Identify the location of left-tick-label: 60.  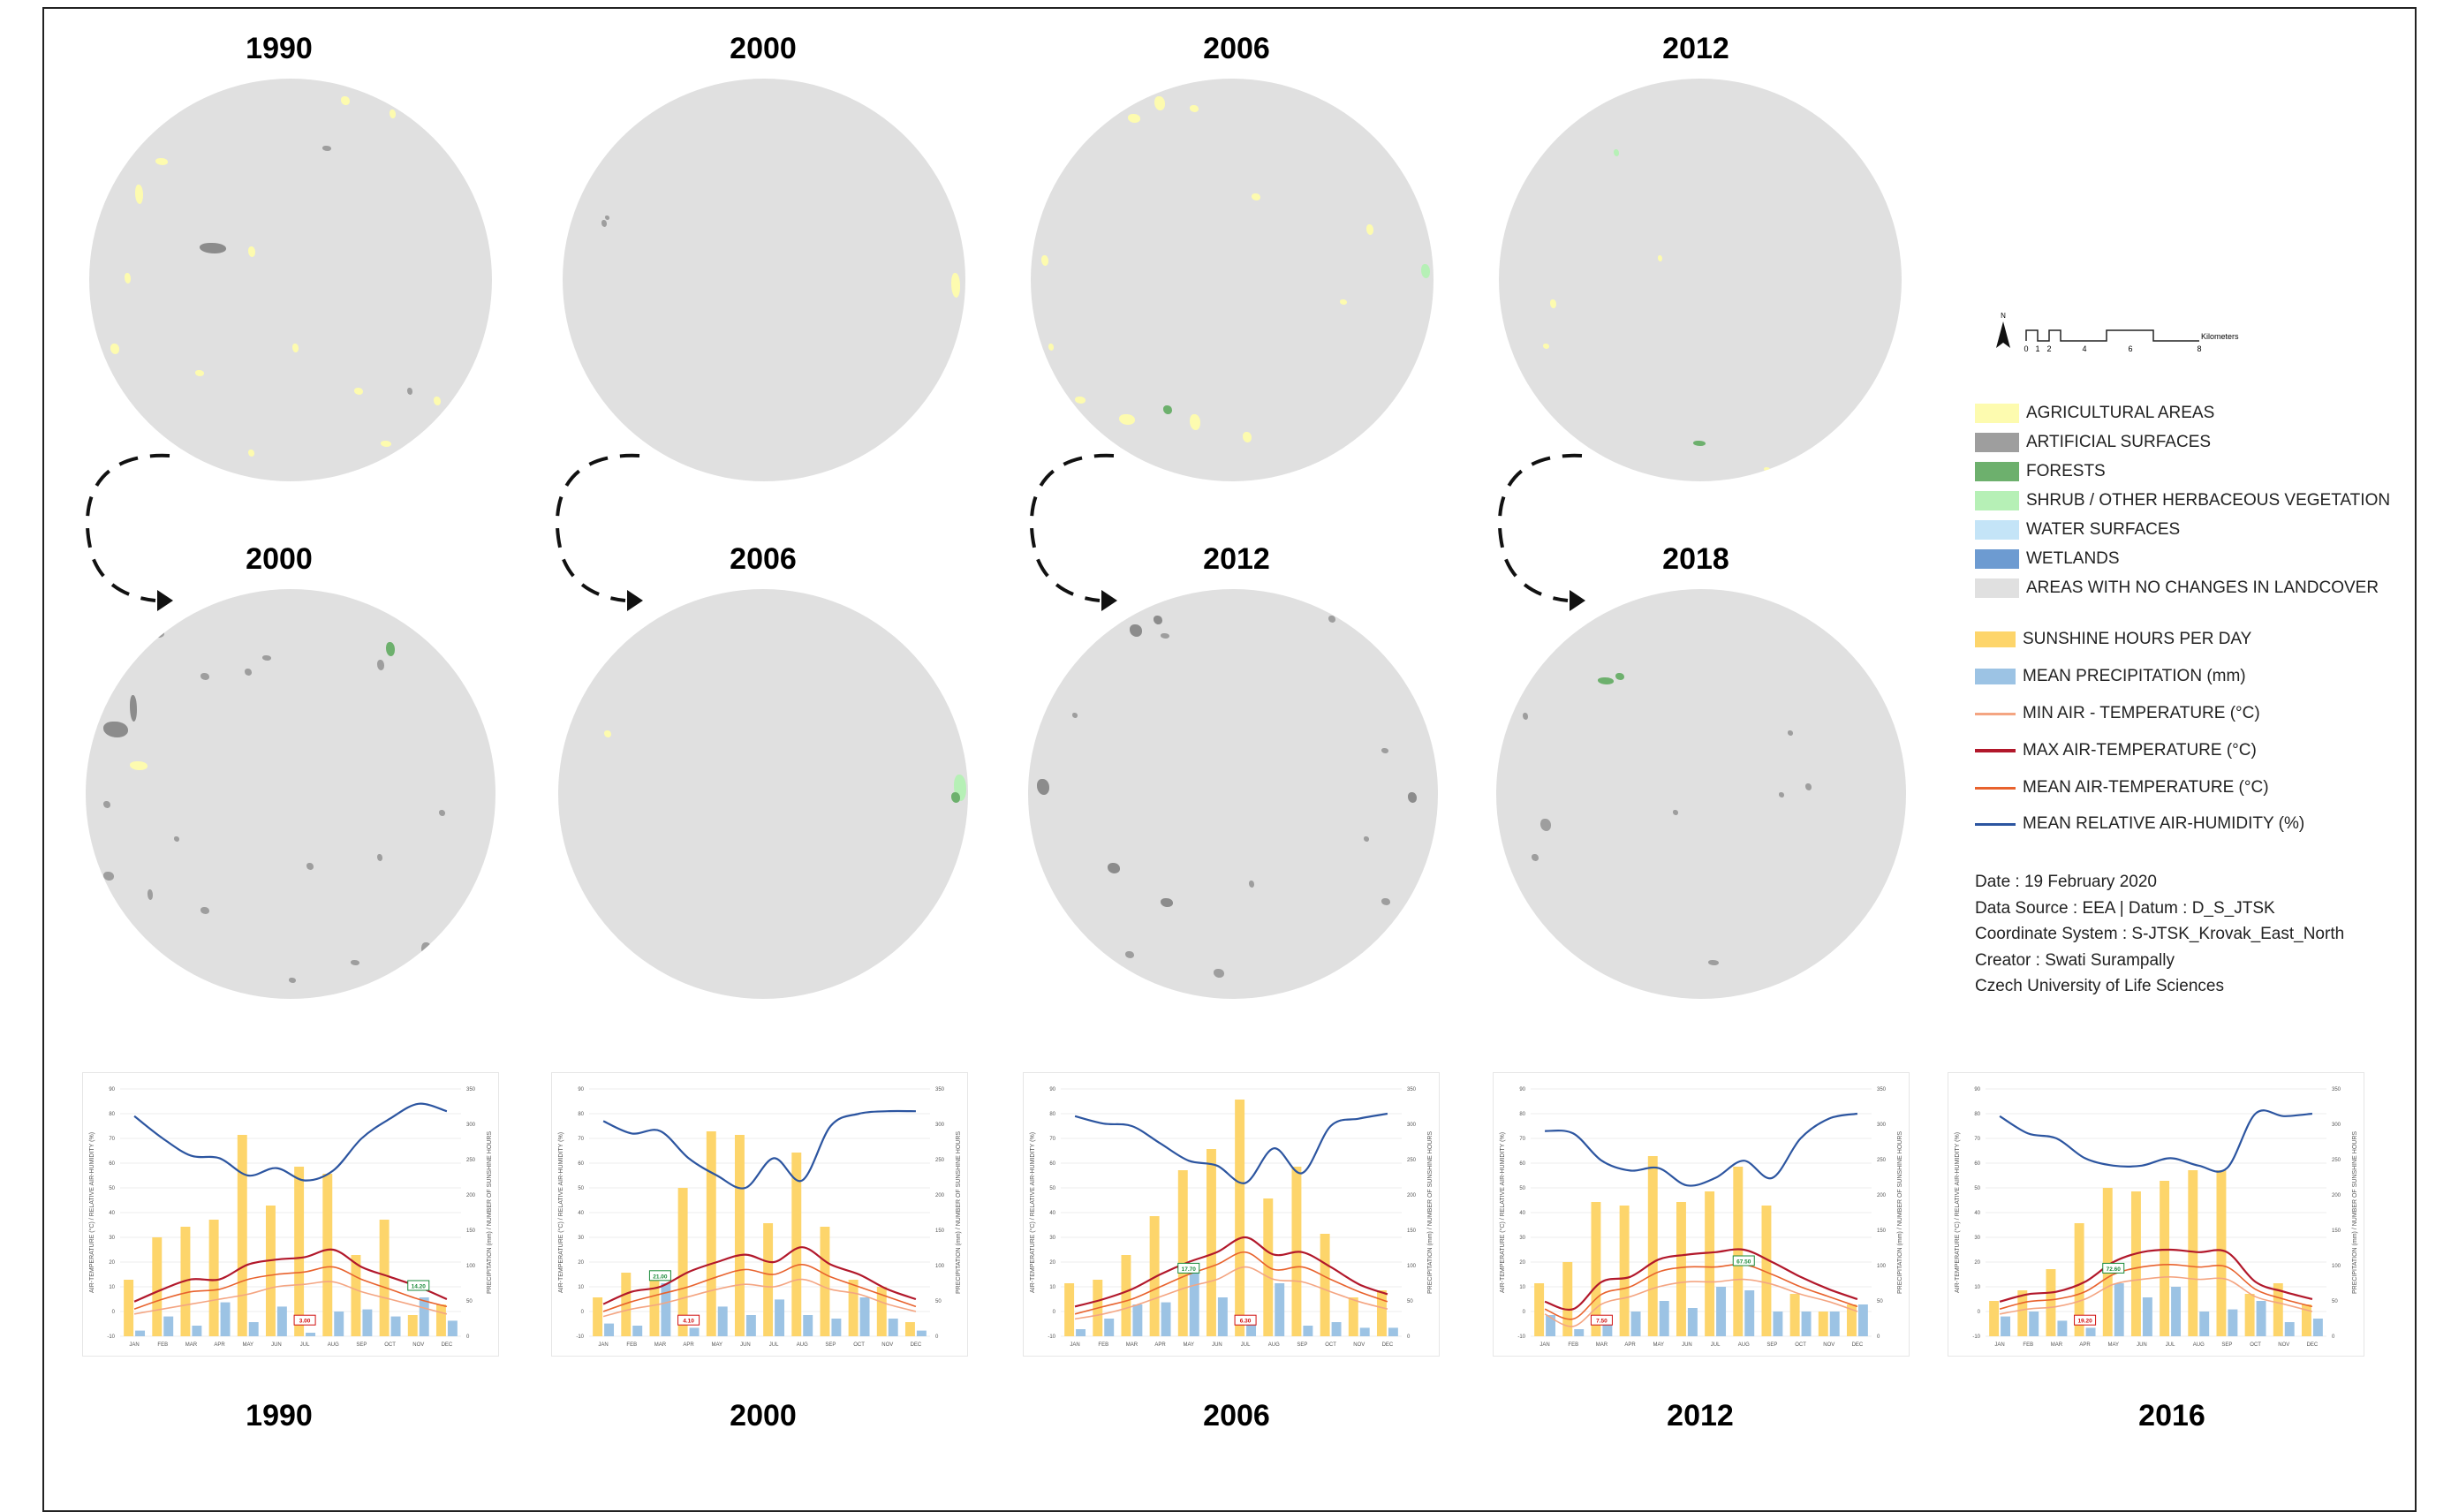
(1052, 1164).